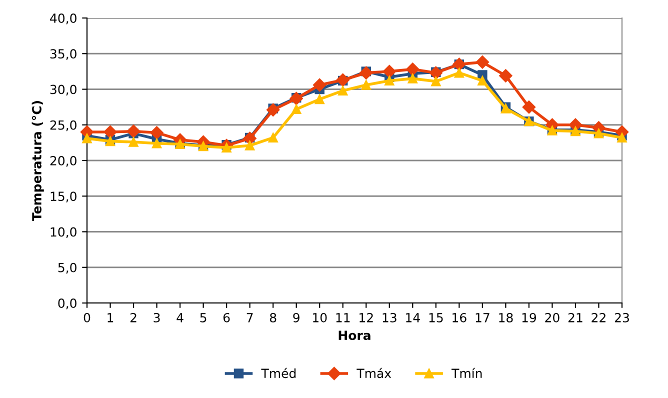 This screenshot has height=398, width=668. I want to click on y-tick-label: 35,0, so click(63, 54).